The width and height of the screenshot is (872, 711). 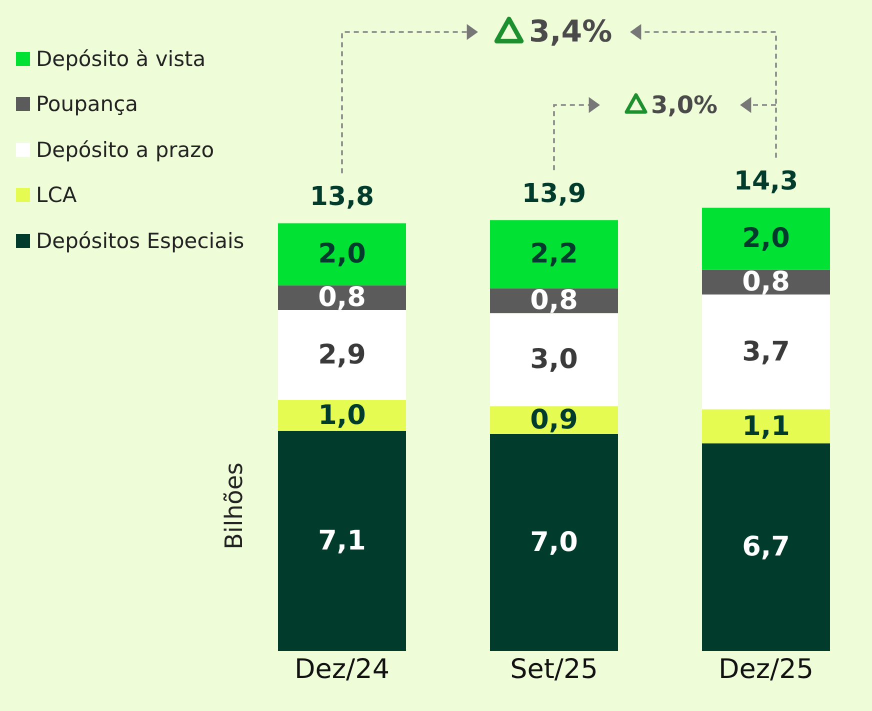 What do you see at coordinates (766, 670) in the screenshot?
I see `x-tick-label: Dez/25` at bounding box center [766, 670].